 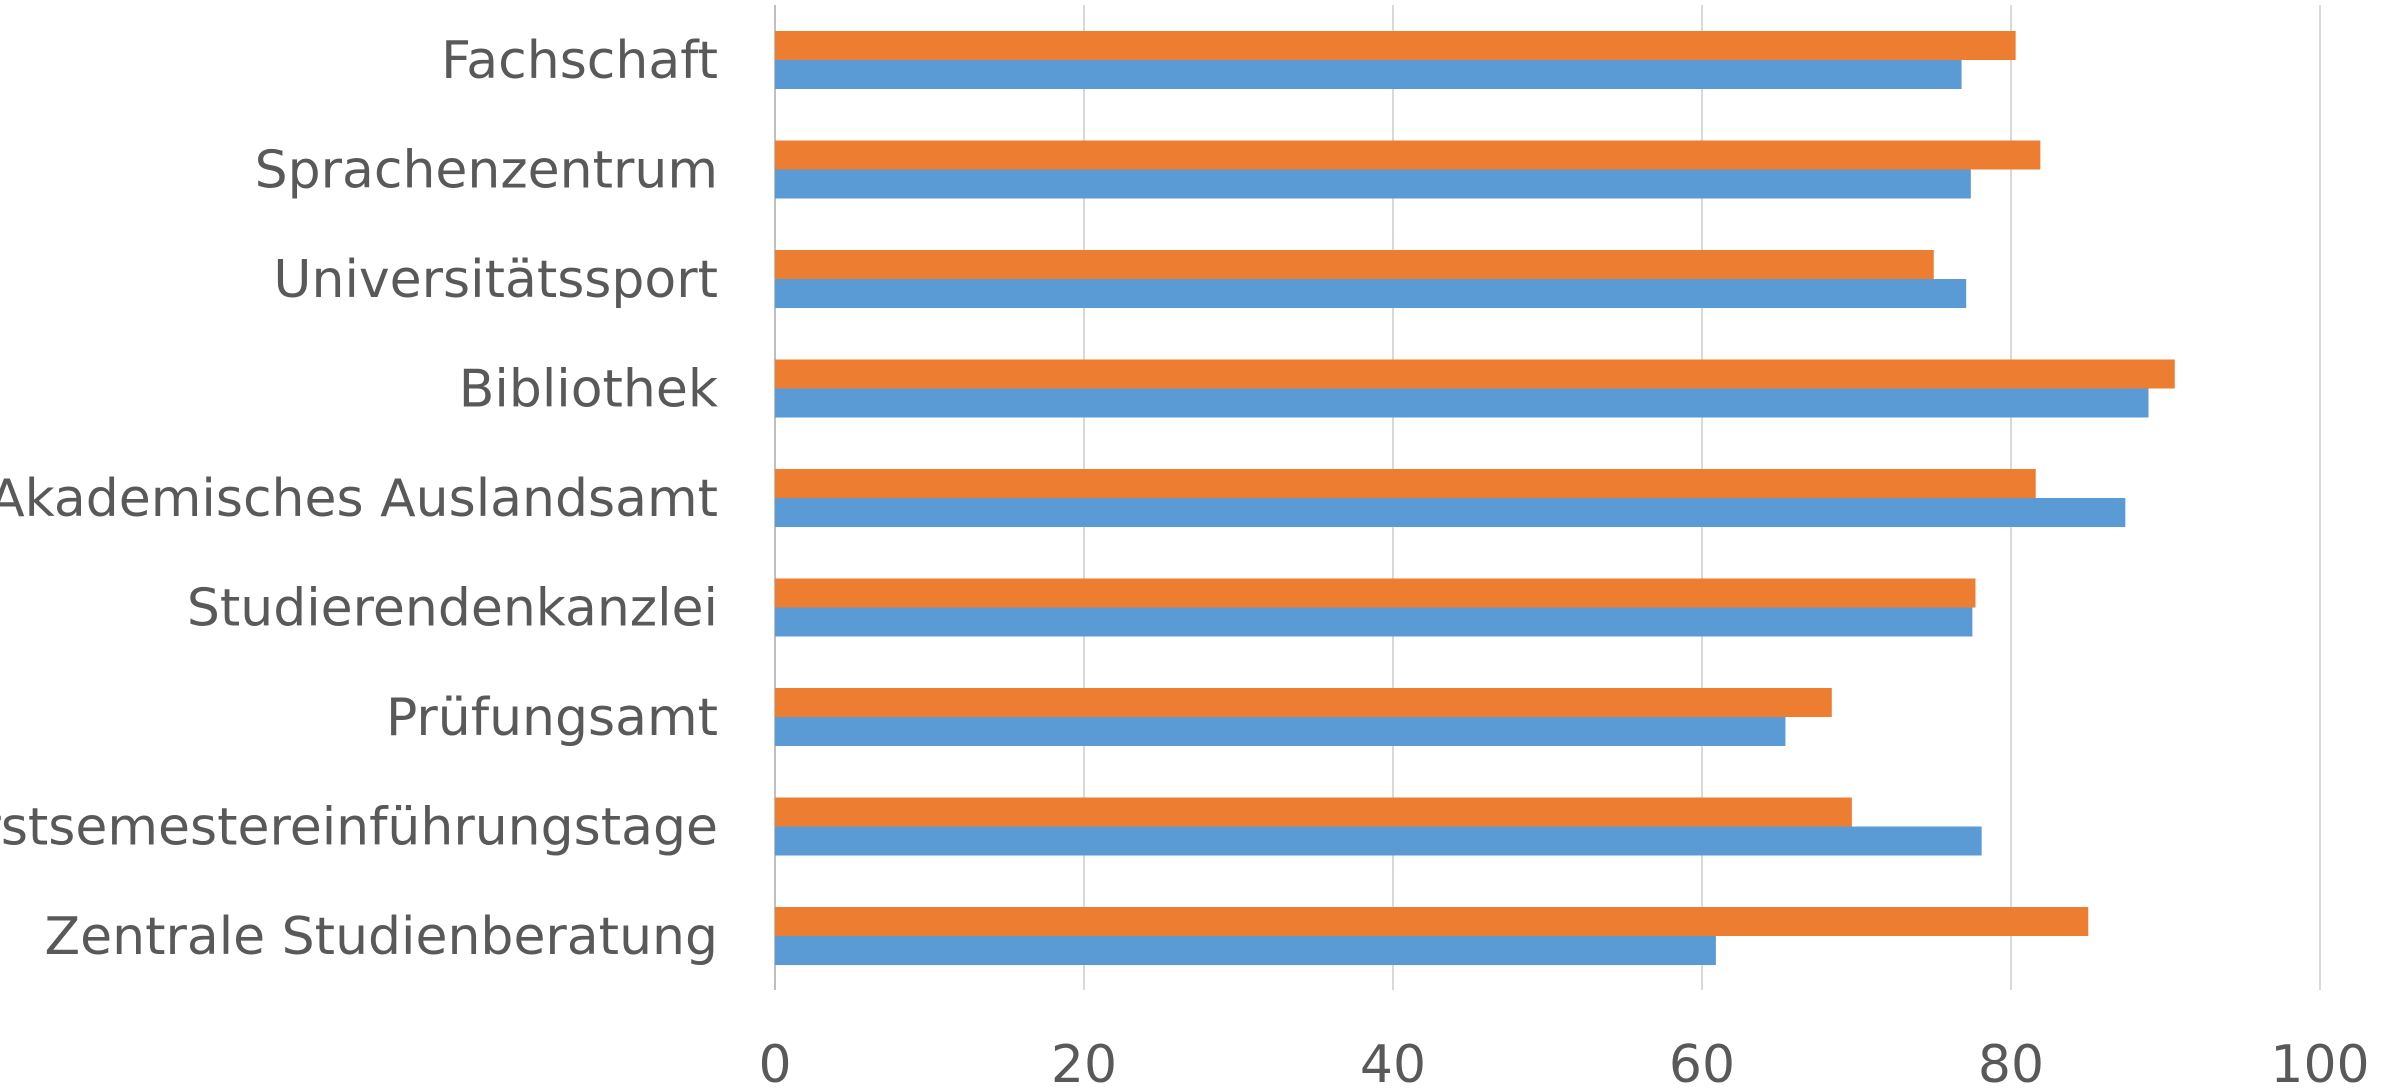 What do you see at coordinates (579, 61) in the screenshot?
I see `category-label: Fachschaft` at bounding box center [579, 61].